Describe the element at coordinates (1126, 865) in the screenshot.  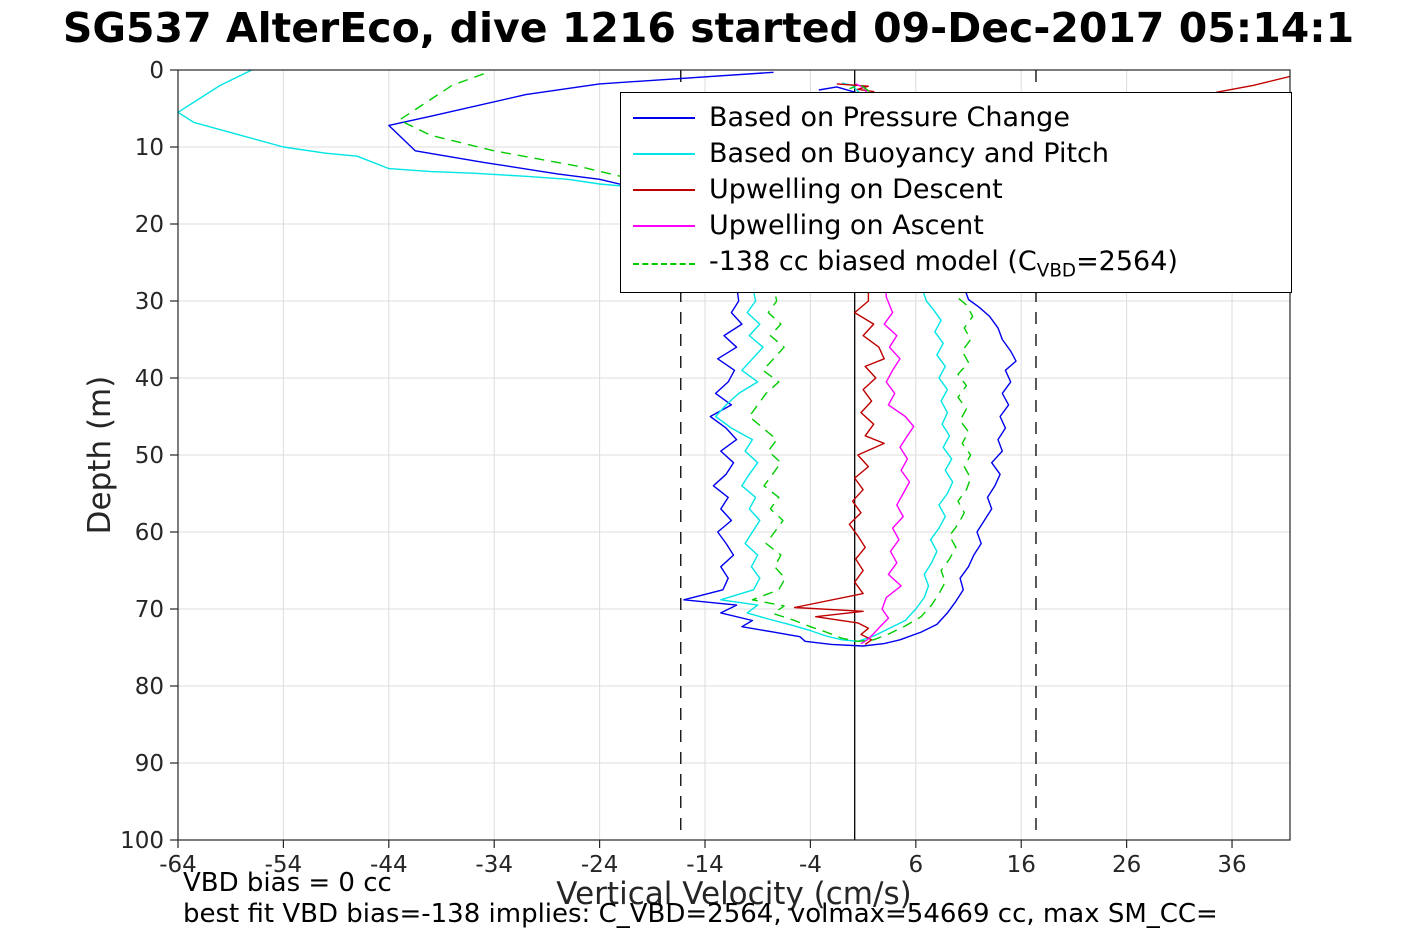
I see `x-tick-label: 26` at that location.